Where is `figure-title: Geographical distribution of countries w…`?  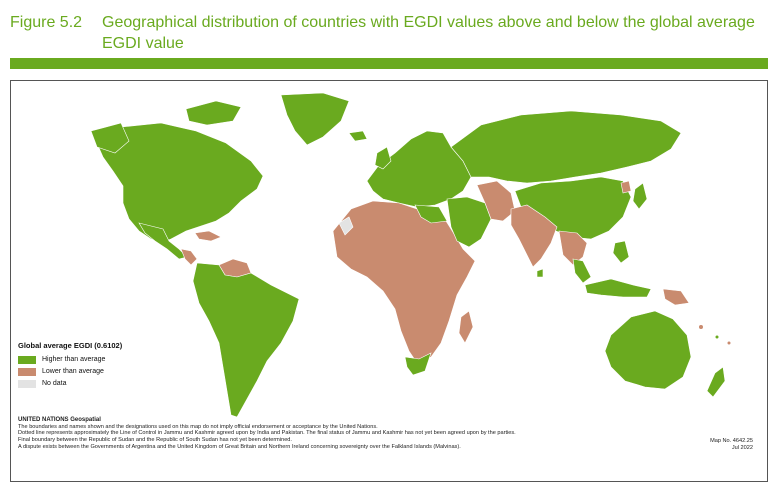 figure-title: Geographical distribution of countries w… is located at coordinates (428, 33).